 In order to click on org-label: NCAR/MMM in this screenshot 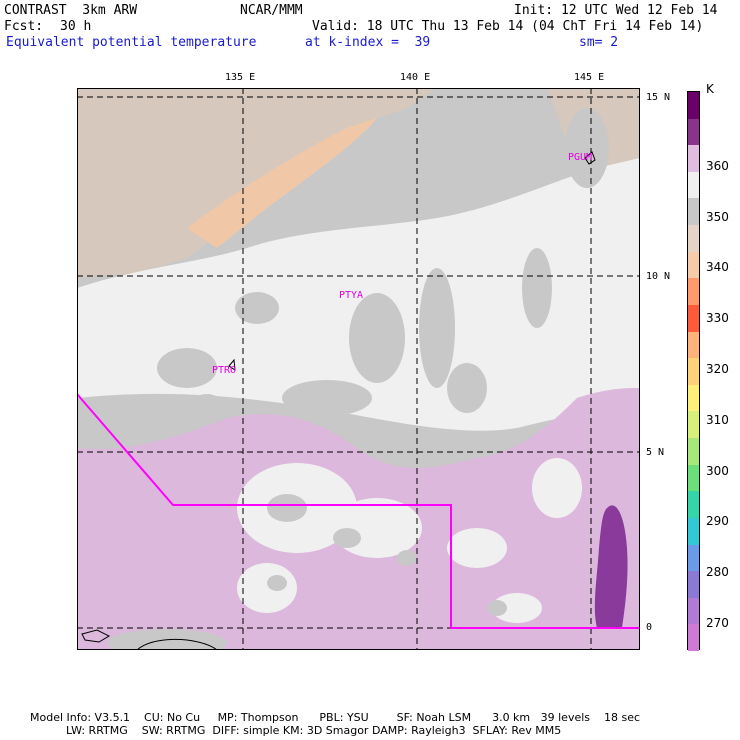, I will do `click(271, 10)`.